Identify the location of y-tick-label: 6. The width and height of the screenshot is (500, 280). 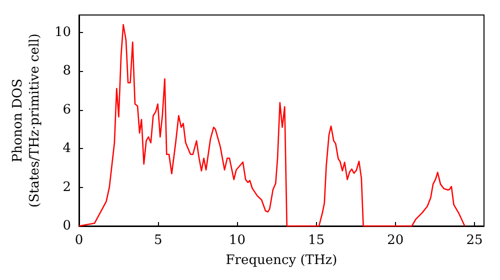
(66, 110).